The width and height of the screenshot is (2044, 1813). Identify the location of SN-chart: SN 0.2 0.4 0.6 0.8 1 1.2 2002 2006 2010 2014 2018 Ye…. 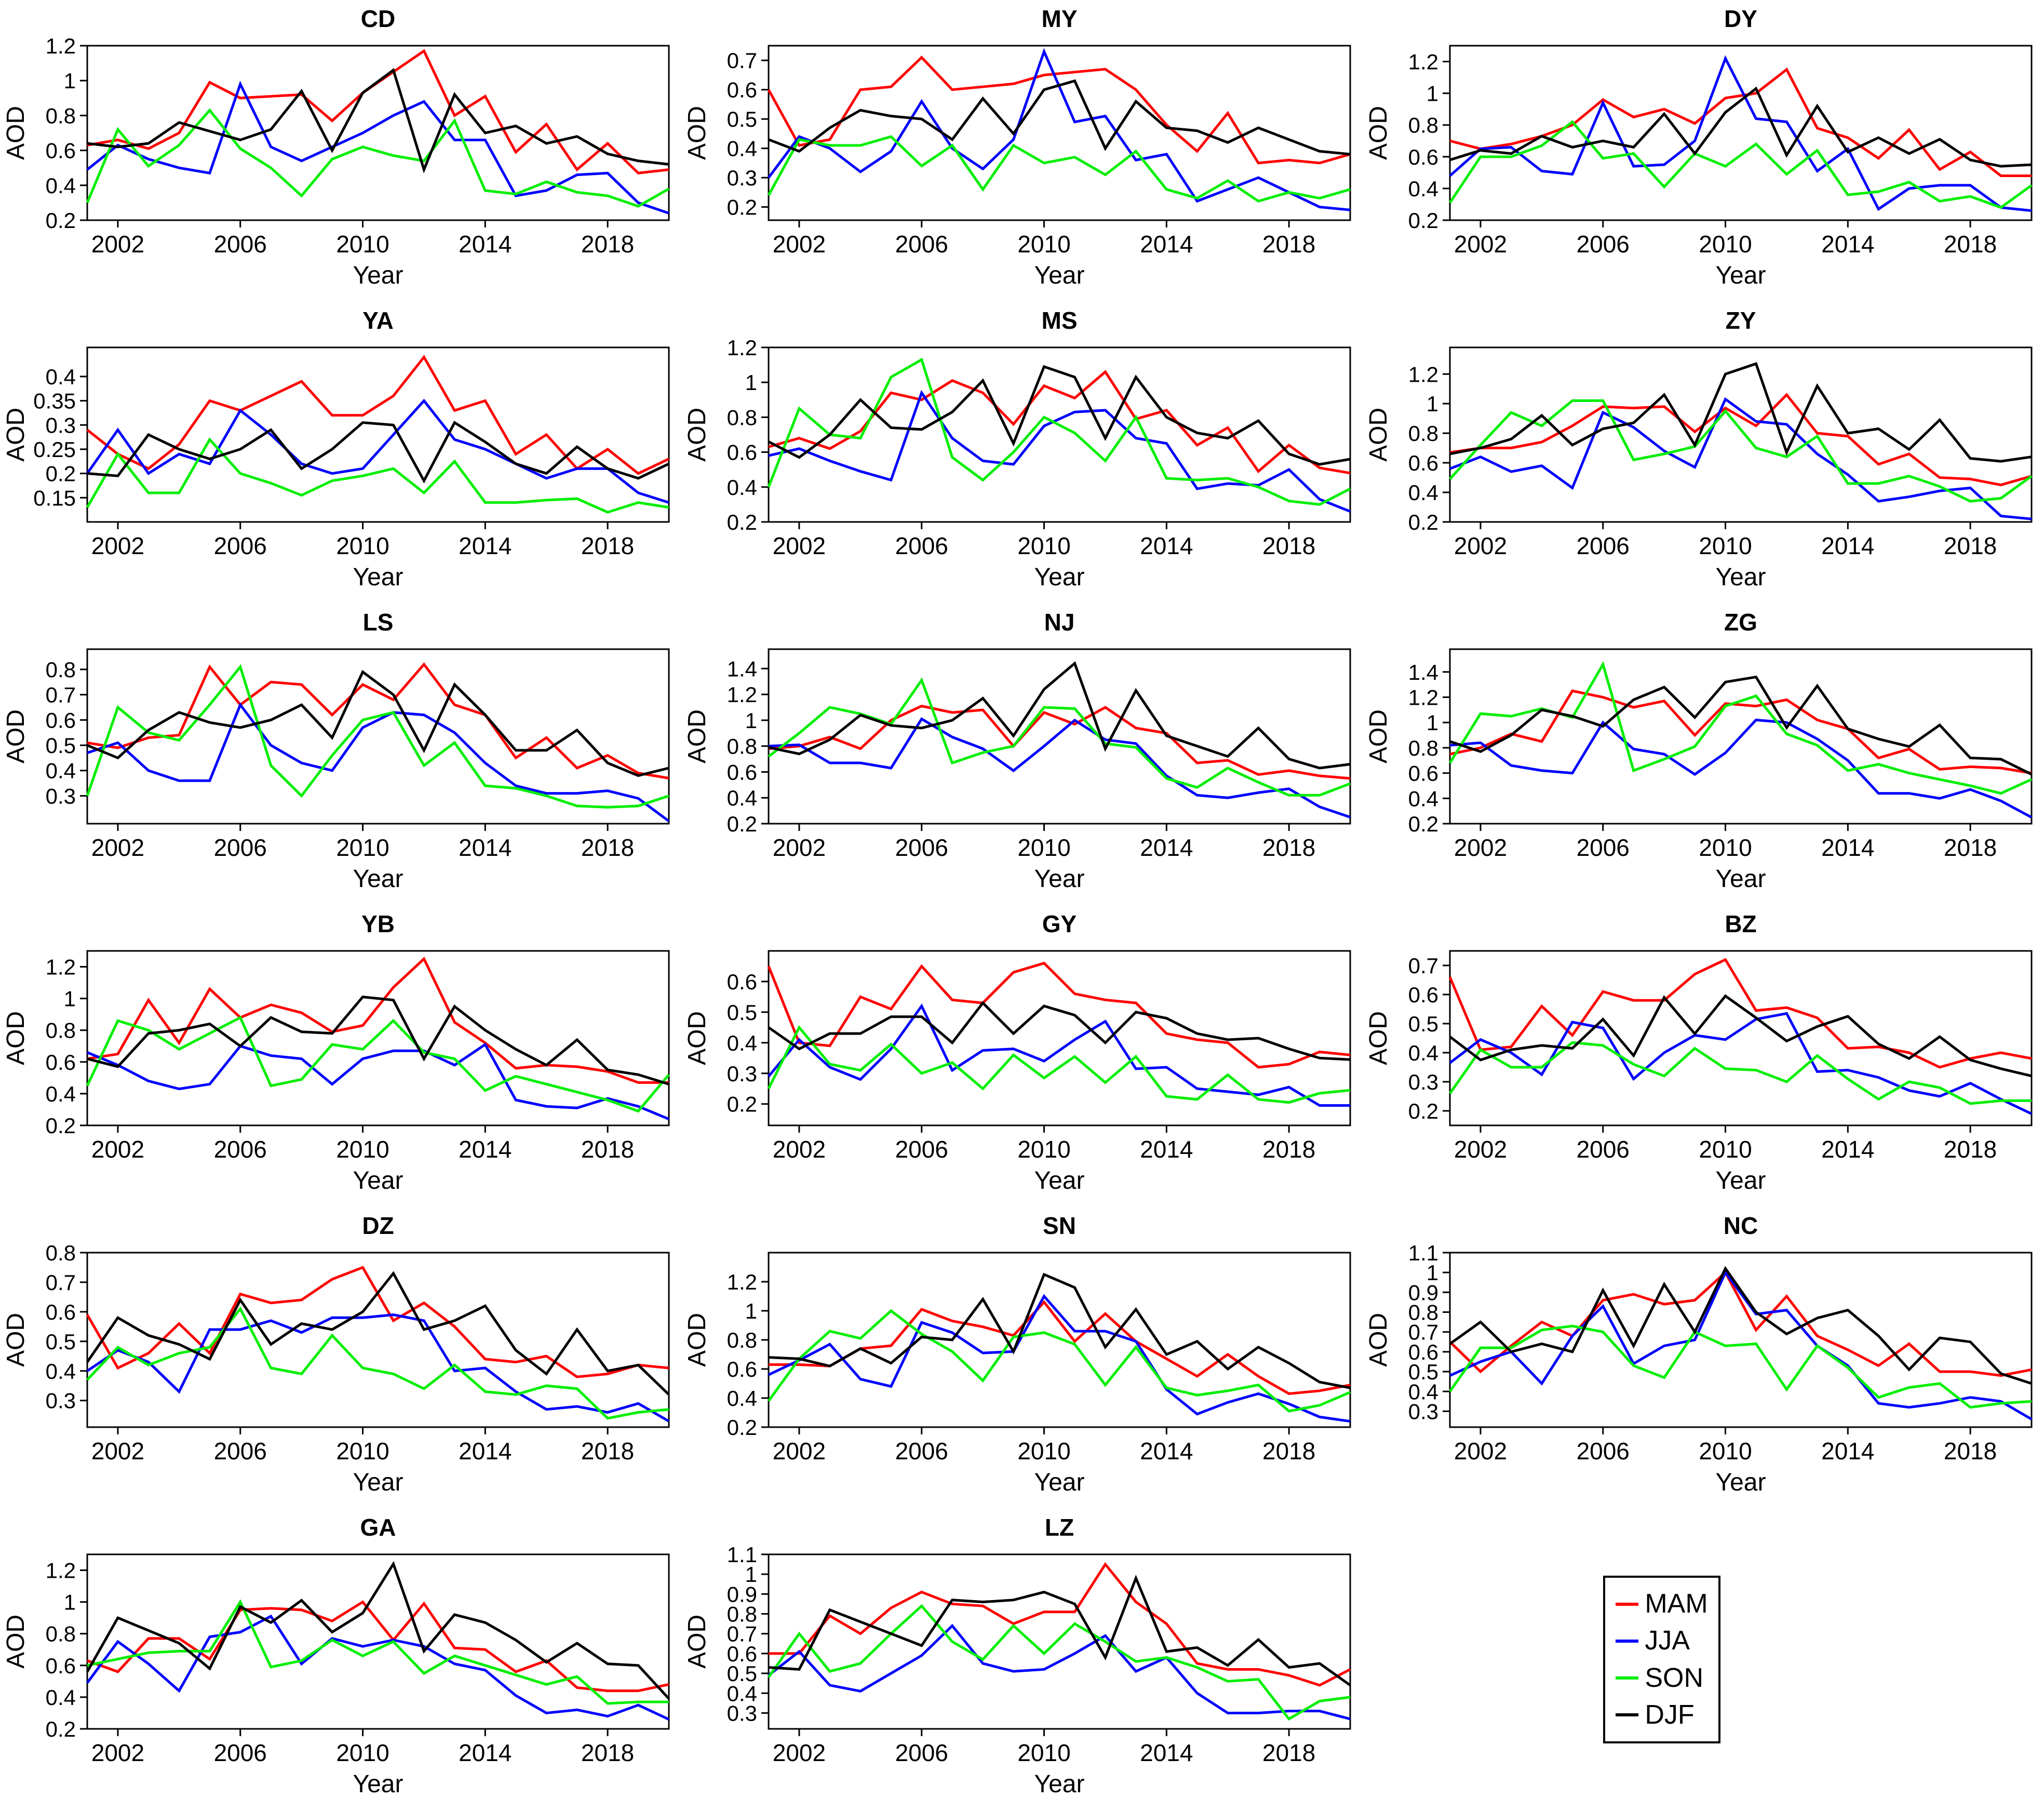
(1017, 1354).